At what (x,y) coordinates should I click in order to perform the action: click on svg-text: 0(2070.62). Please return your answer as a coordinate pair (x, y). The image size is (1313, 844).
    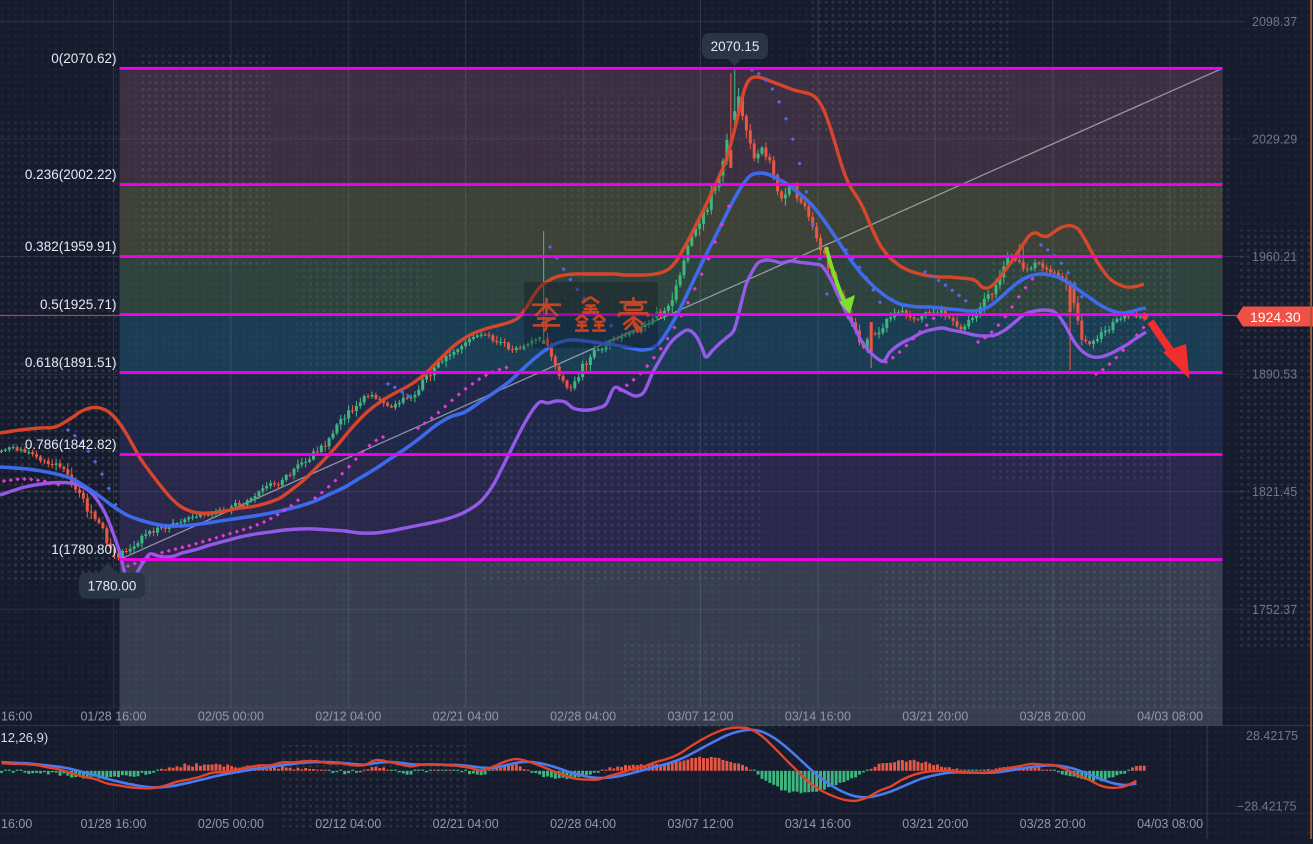
    Looking at the image, I should click on (83, 58).